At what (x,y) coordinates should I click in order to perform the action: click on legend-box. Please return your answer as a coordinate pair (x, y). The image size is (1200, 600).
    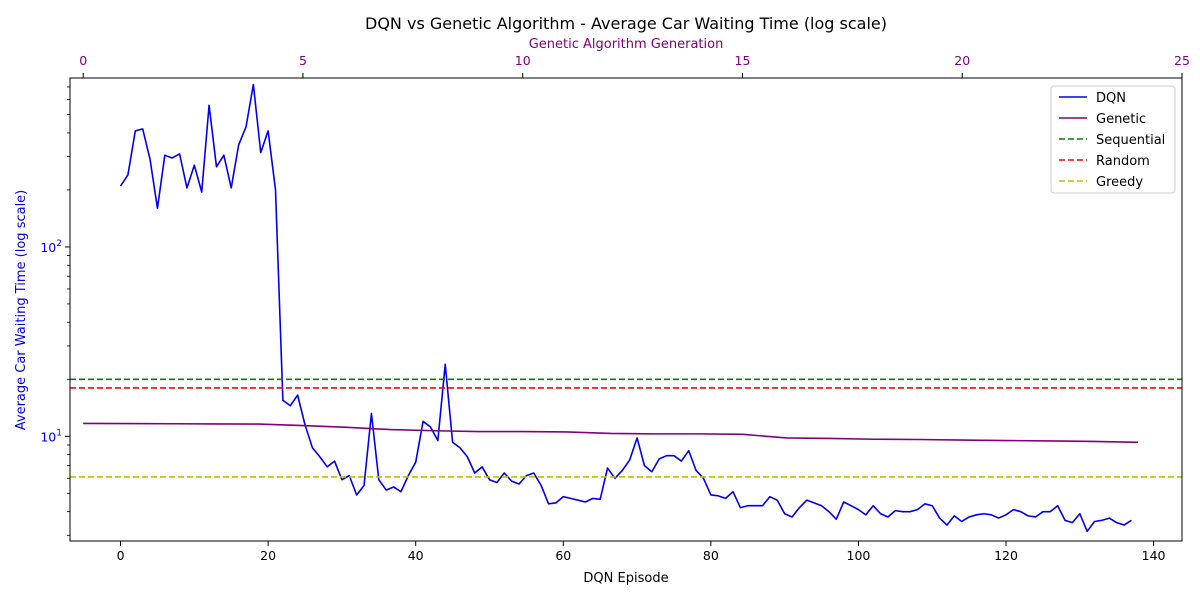
    Looking at the image, I should click on (1113, 139).